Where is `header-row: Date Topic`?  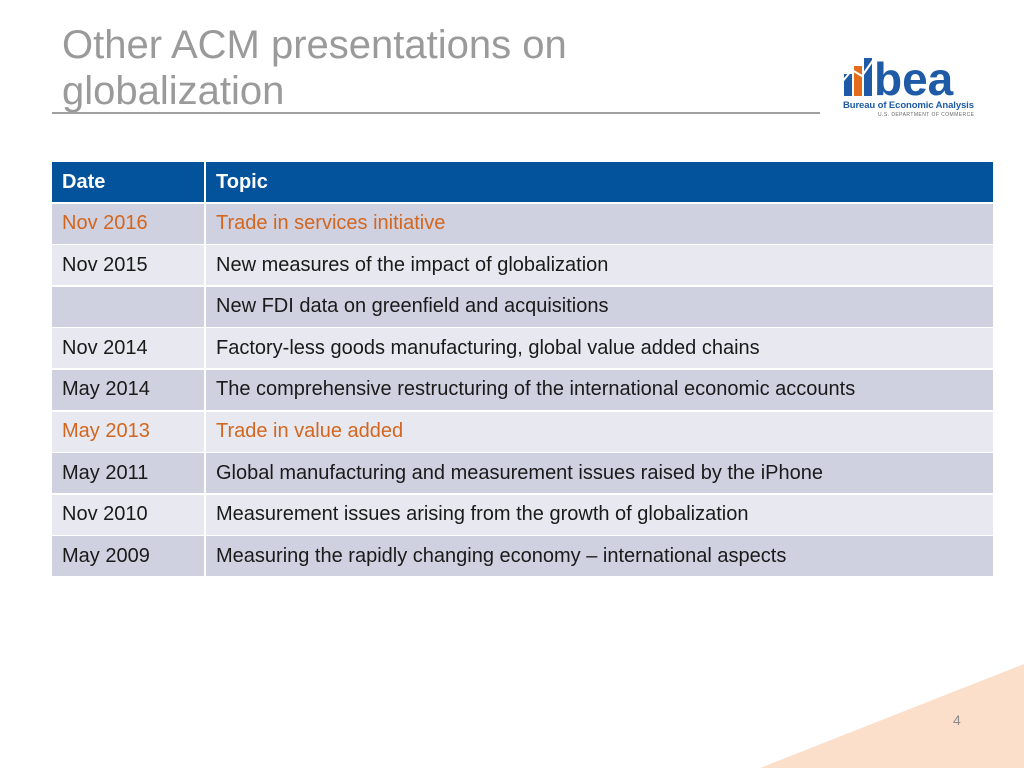 header-row: Date Topic is located at coordinates (522, 182).